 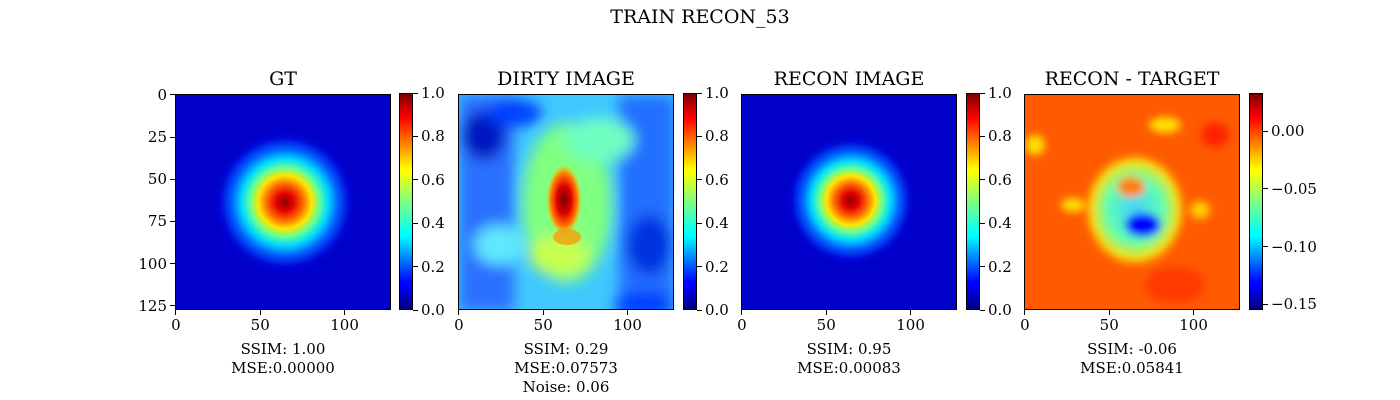 I want to click on metric-line: MSE:0.05841, so click(x=1132, y=368).